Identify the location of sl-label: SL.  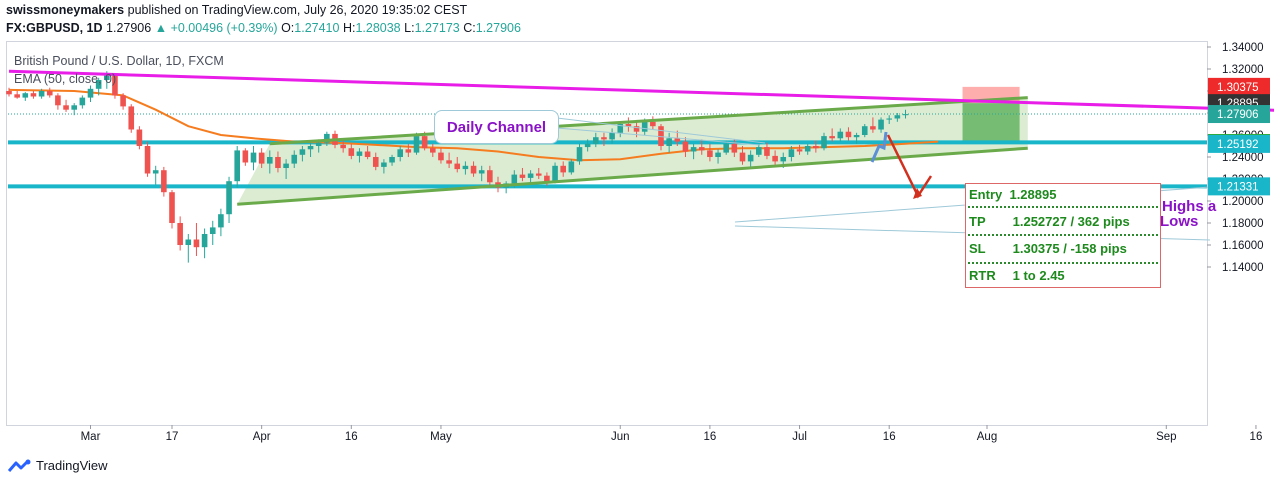
(977, 248).